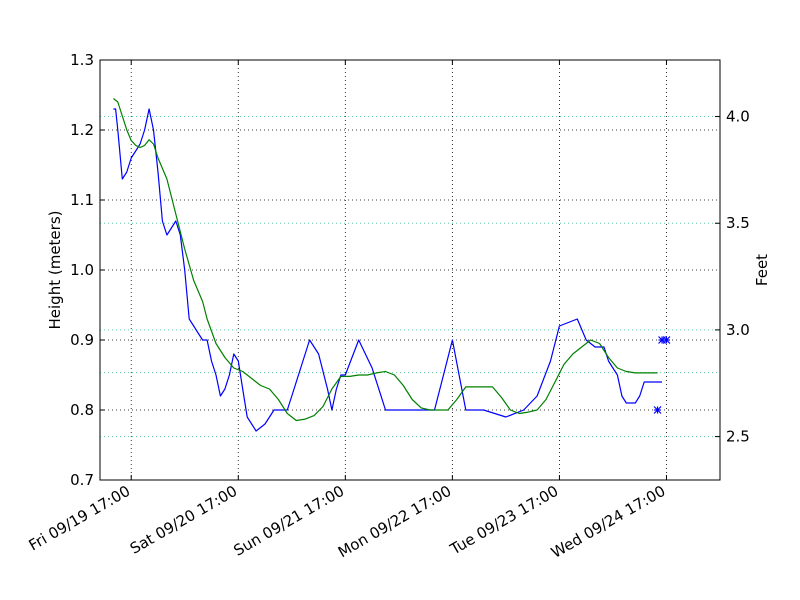 The width and height of the screenshot is (800, 600). What do you see at coordinates (82, 480) in the screenshot?
I see `y-tick-label-0: 0.7` at bounding box center [82, 480].